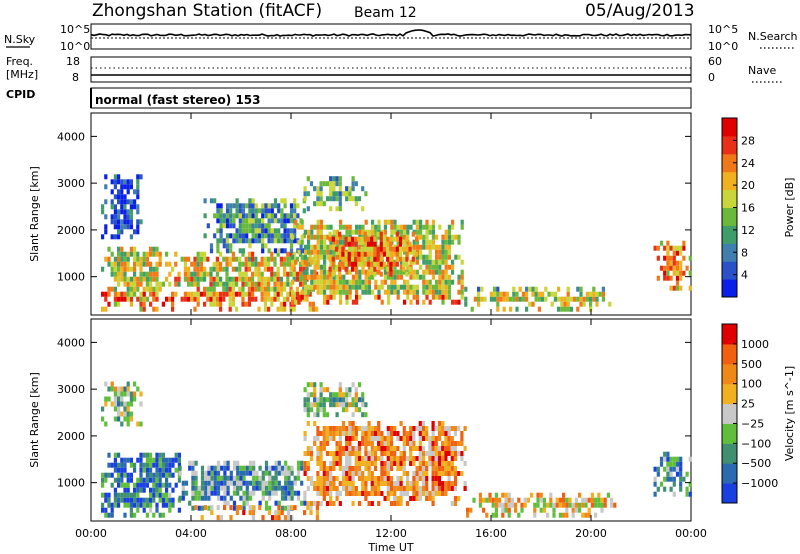 Image resolution: width=800 pixels, height=554 pixels. What do you see at coordinates (256, 513) in the screenshot?
I see `data-region` at bounding box center [256, 513].